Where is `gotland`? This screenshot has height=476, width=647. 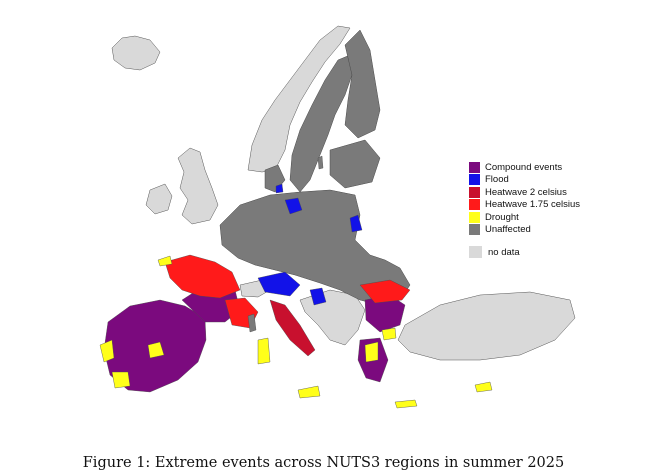 gotland is located at coordinates (320, 162).